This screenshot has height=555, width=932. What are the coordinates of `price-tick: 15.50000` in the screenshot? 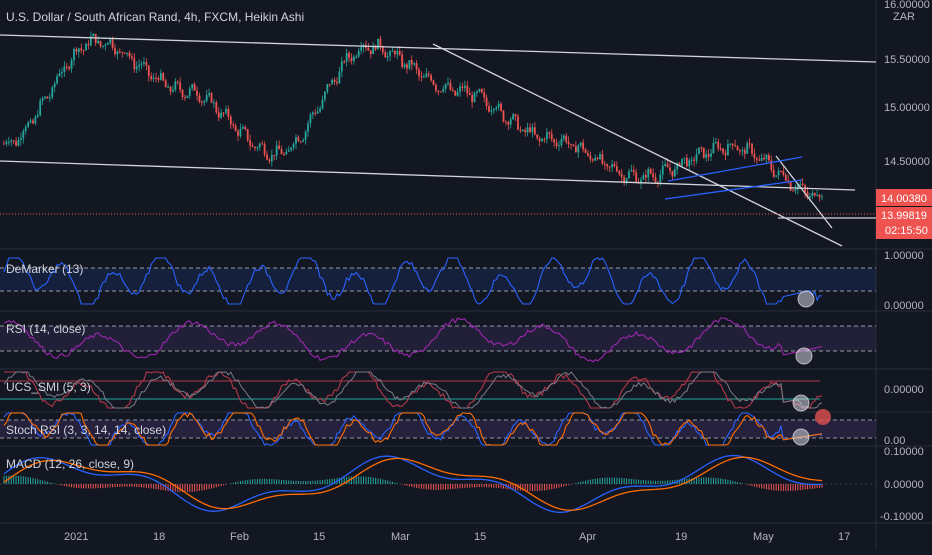 It's located at (907, 60).